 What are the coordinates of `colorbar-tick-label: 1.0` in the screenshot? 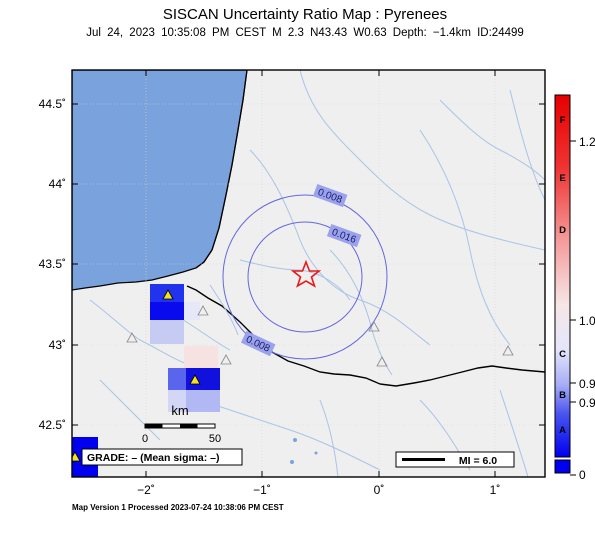 It's located at (587, 321).